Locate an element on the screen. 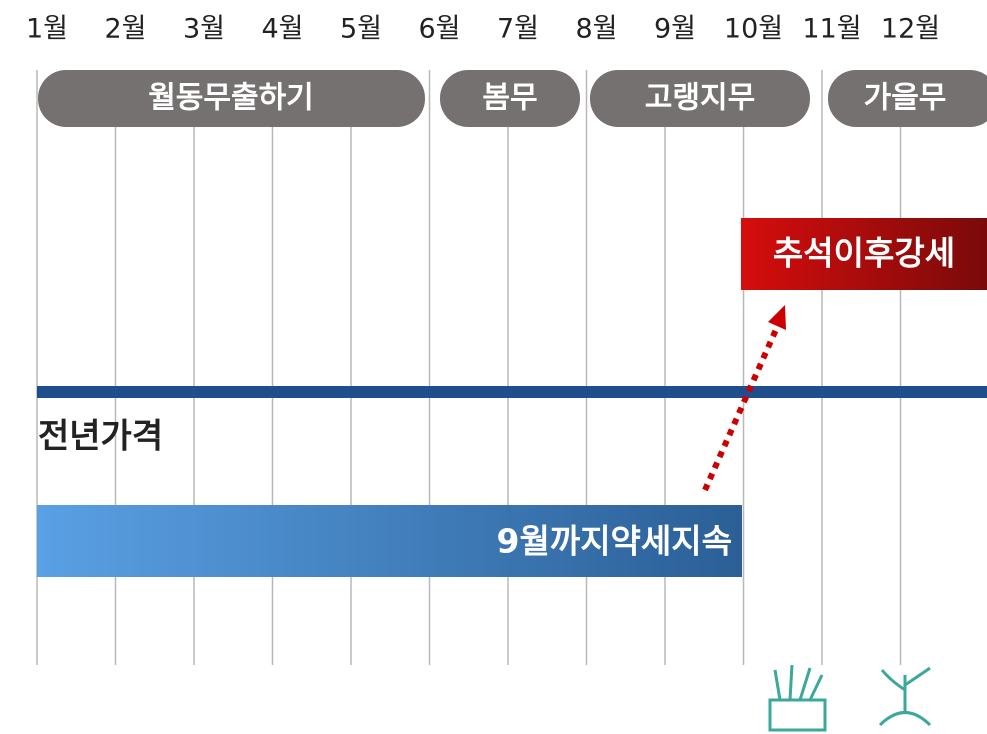  month-label: 5월 is located at coordinates (361, 29).